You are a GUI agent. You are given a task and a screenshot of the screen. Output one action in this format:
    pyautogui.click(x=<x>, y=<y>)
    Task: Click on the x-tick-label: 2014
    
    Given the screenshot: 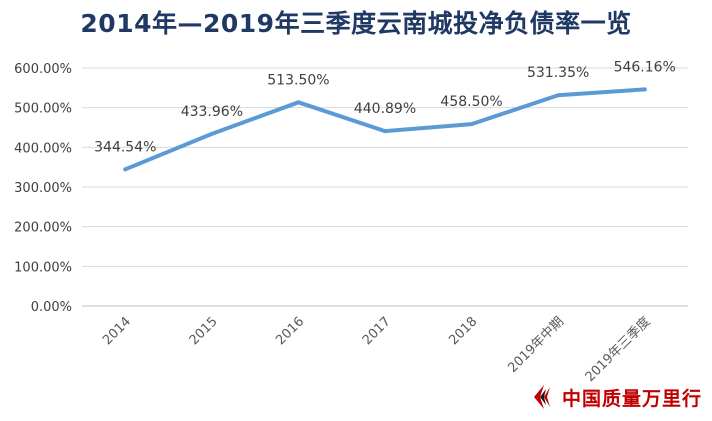 What is the action you would take?
    pyautogui.click(x=117, y=331)
    